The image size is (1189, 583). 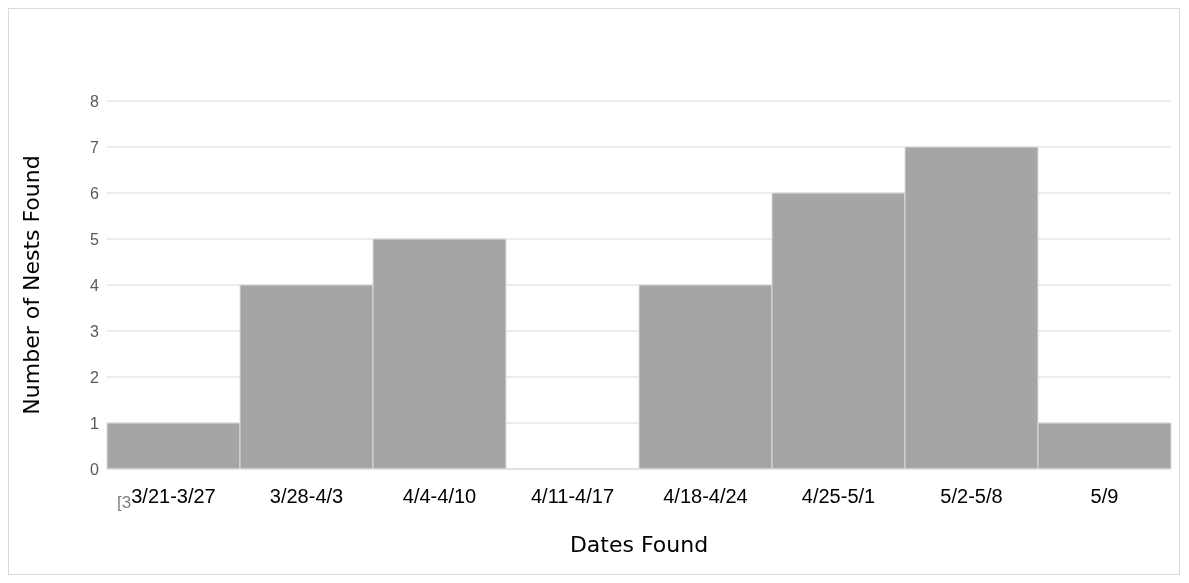 What do you see at coordinates (95, 331) in the screenshot?
I see `y-tick-label: 3` at bounding box center [95, 331].